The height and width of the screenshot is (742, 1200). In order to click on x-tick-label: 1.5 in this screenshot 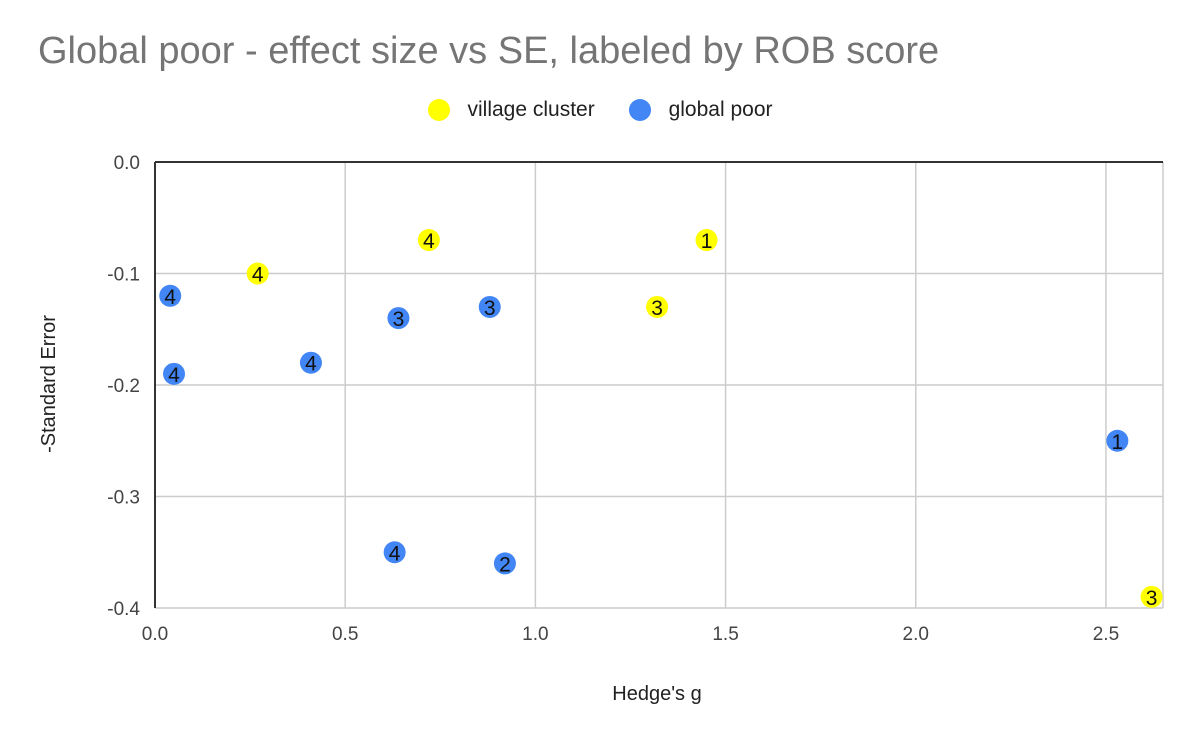, I will do `click(725, 634)`.